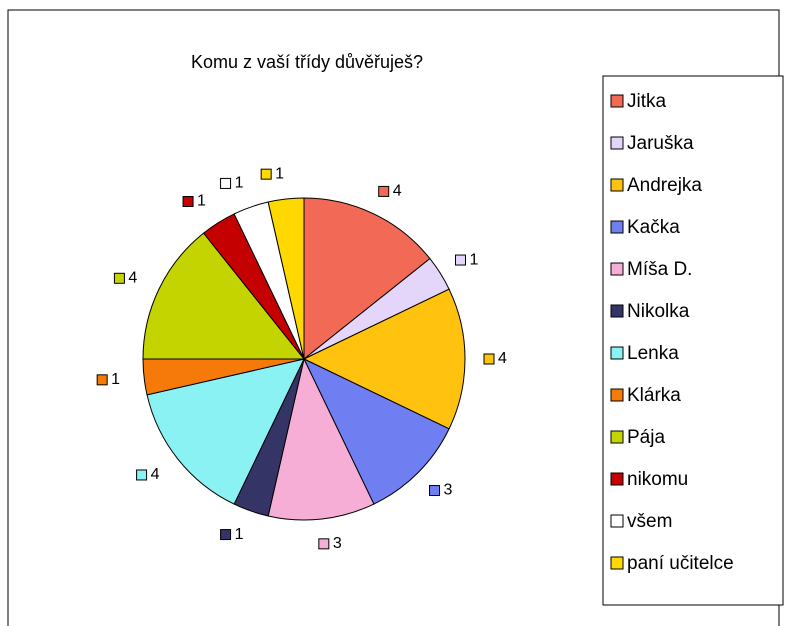 This screenshot has height=626, width=787. What do you see at coordinates (680, 563) in the screenshot?
I see `legend-label: paní učitelce` at bounding box center [680, 563].